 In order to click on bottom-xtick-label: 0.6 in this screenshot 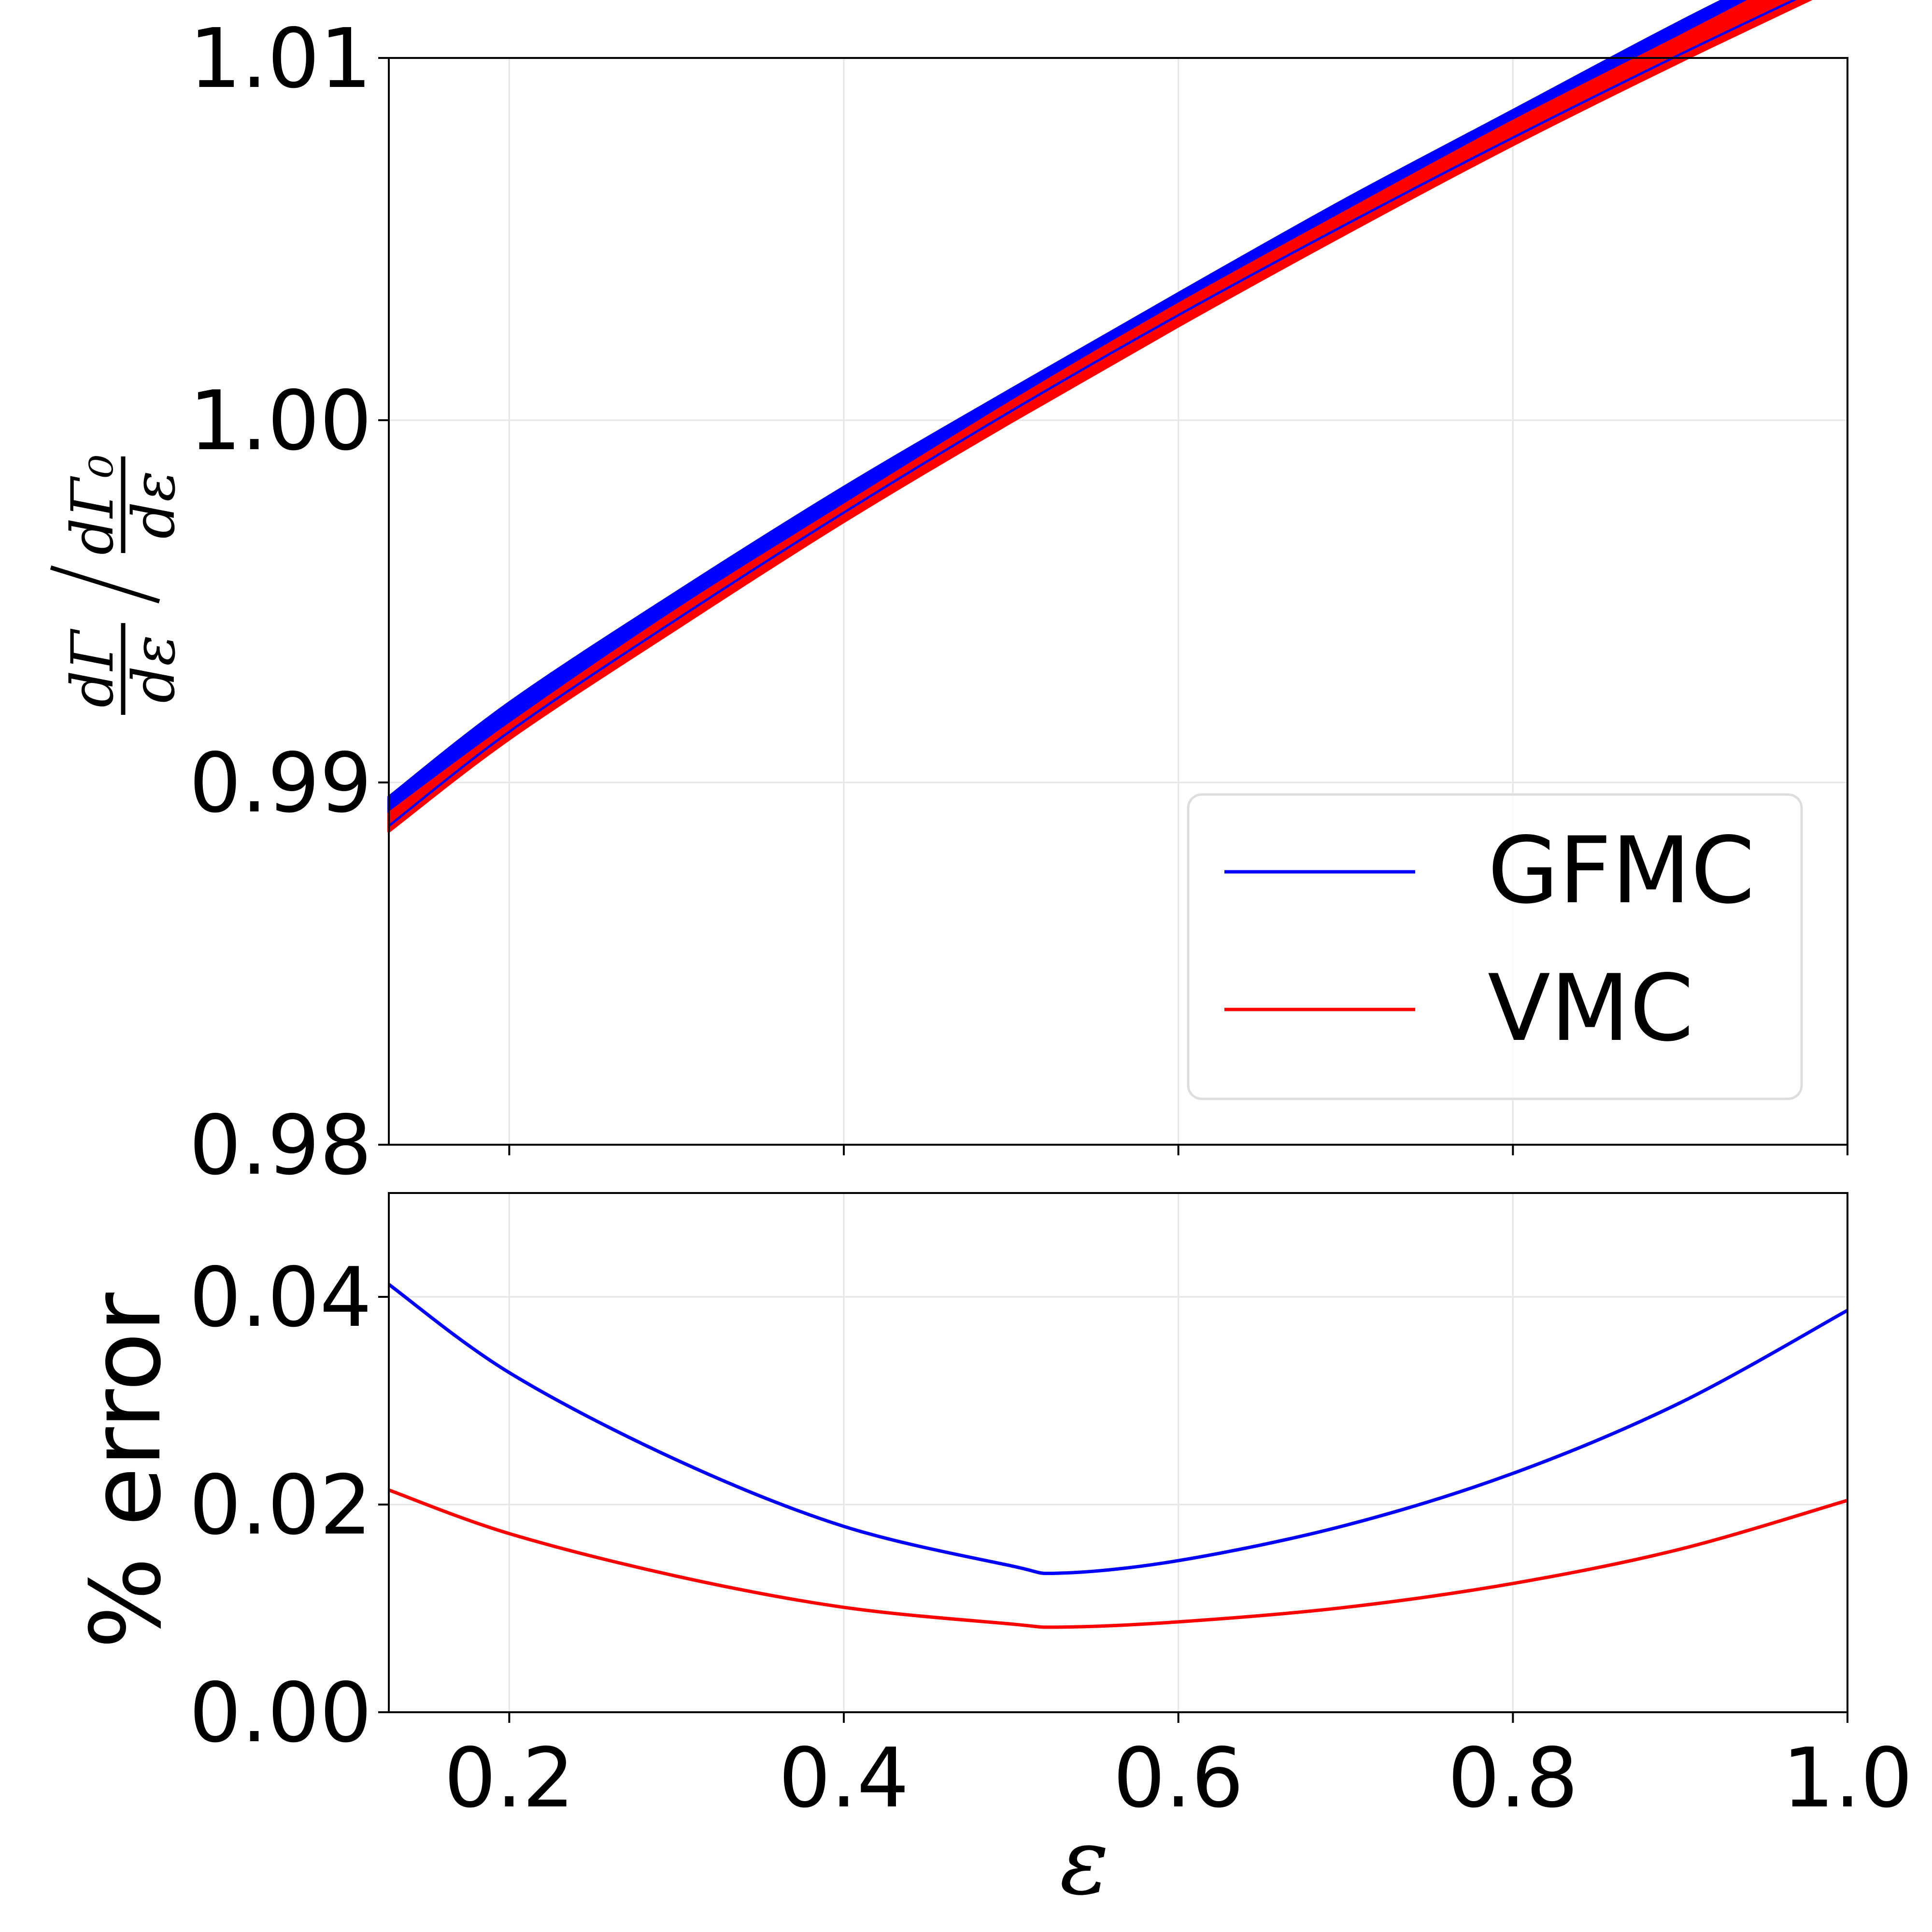, I will do `click(1178, 1778)`.